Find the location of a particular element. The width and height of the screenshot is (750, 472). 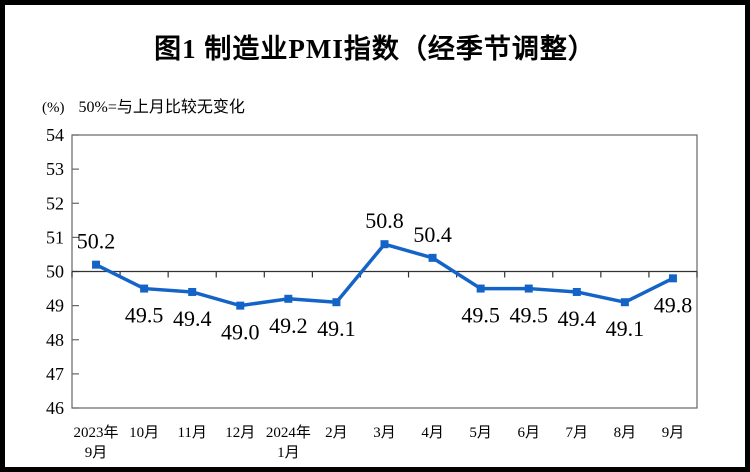

y-axis-label: 46 is located at coordinates (55, 408).